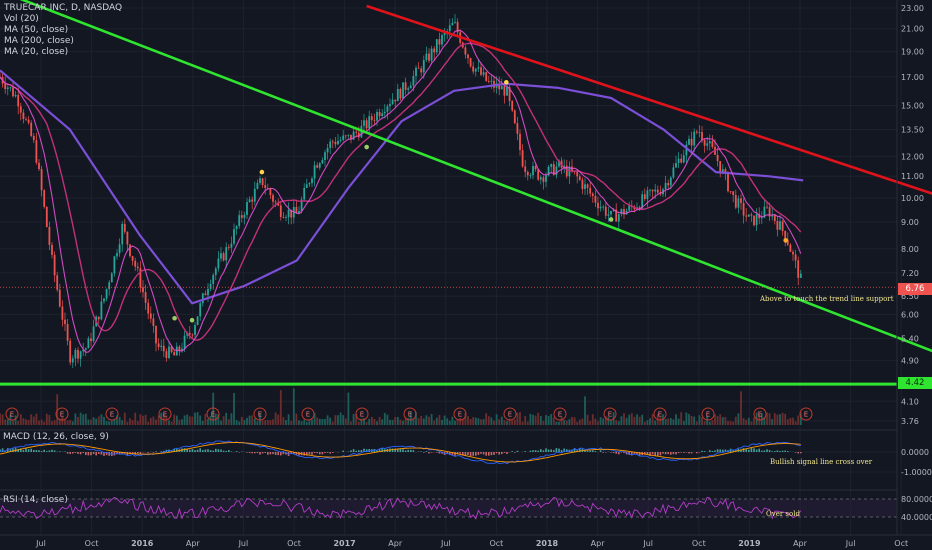 The height and width of the screenshot is (550, 932). Describe the element at coordinates (21, 19) in the screenshot. I see `legend-vol: Vol (20)` at that location.